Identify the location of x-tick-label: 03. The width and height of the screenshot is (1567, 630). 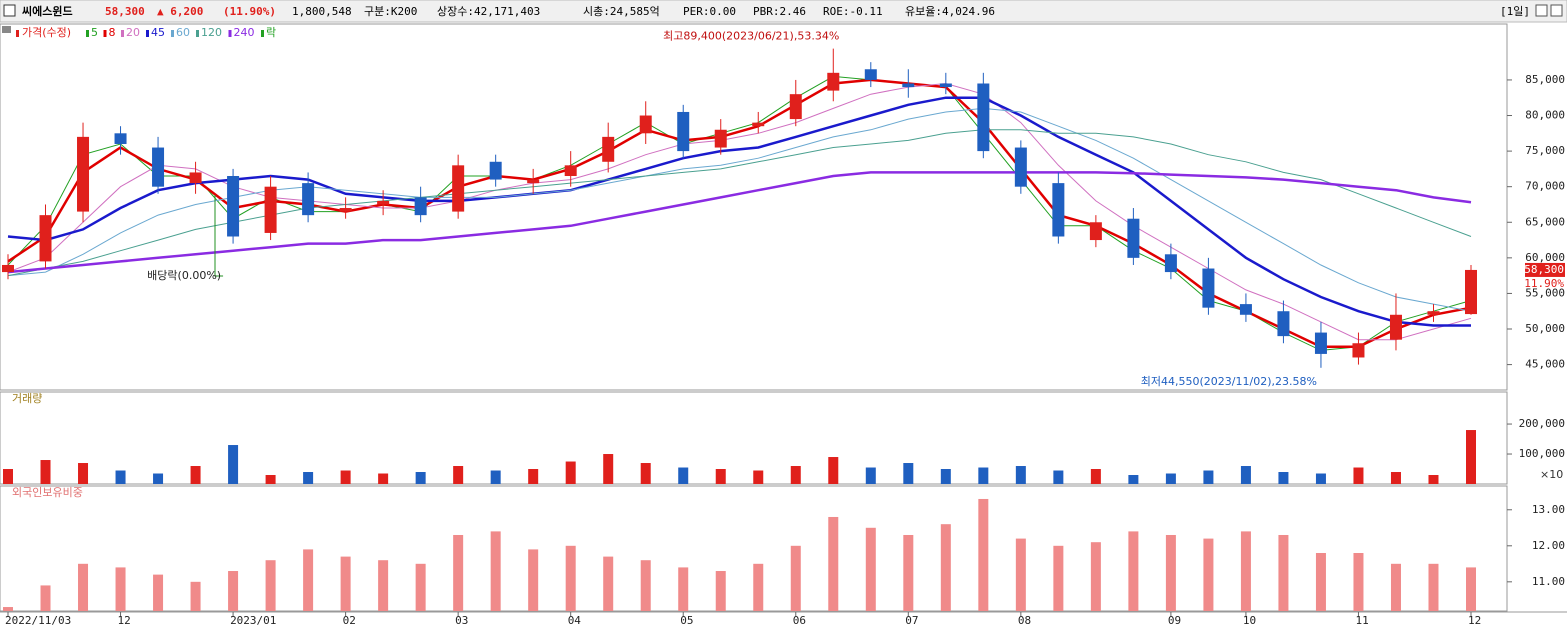
(461, 620).